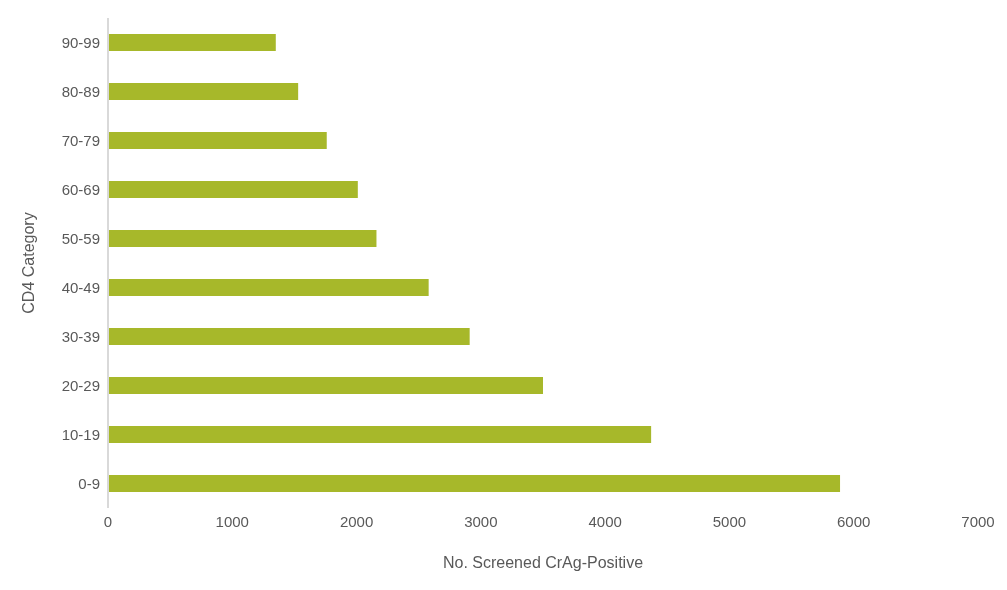 The image size is (1007, 590). I want to click on y-tick-label: 30-39, so click(80, 336).